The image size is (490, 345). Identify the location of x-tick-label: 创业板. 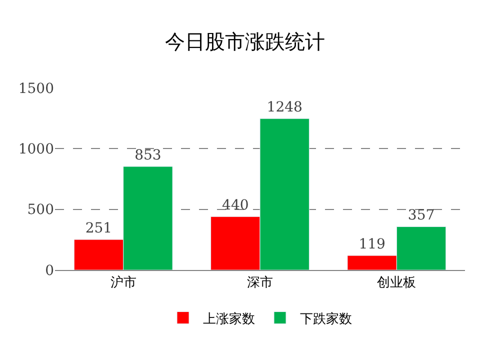
(396, 283).